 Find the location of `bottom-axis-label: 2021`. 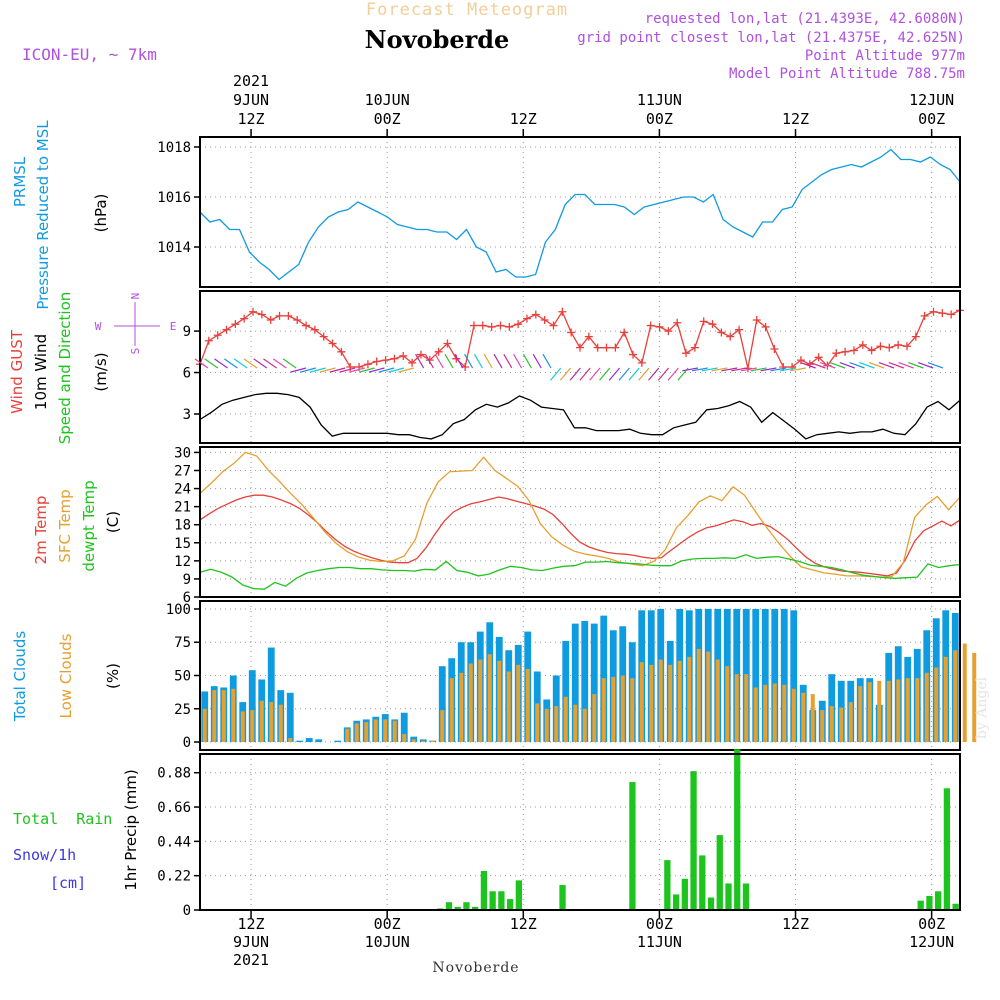

bottom-axis-label: 2021 is located at coordinates (251, 960).